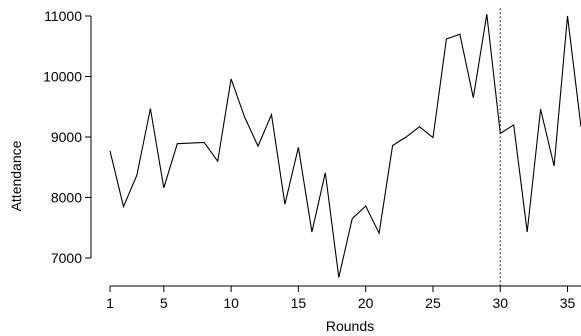  I want to click on x-axis: 1 5 10 15 20 25 30 35, so click(343, 298).